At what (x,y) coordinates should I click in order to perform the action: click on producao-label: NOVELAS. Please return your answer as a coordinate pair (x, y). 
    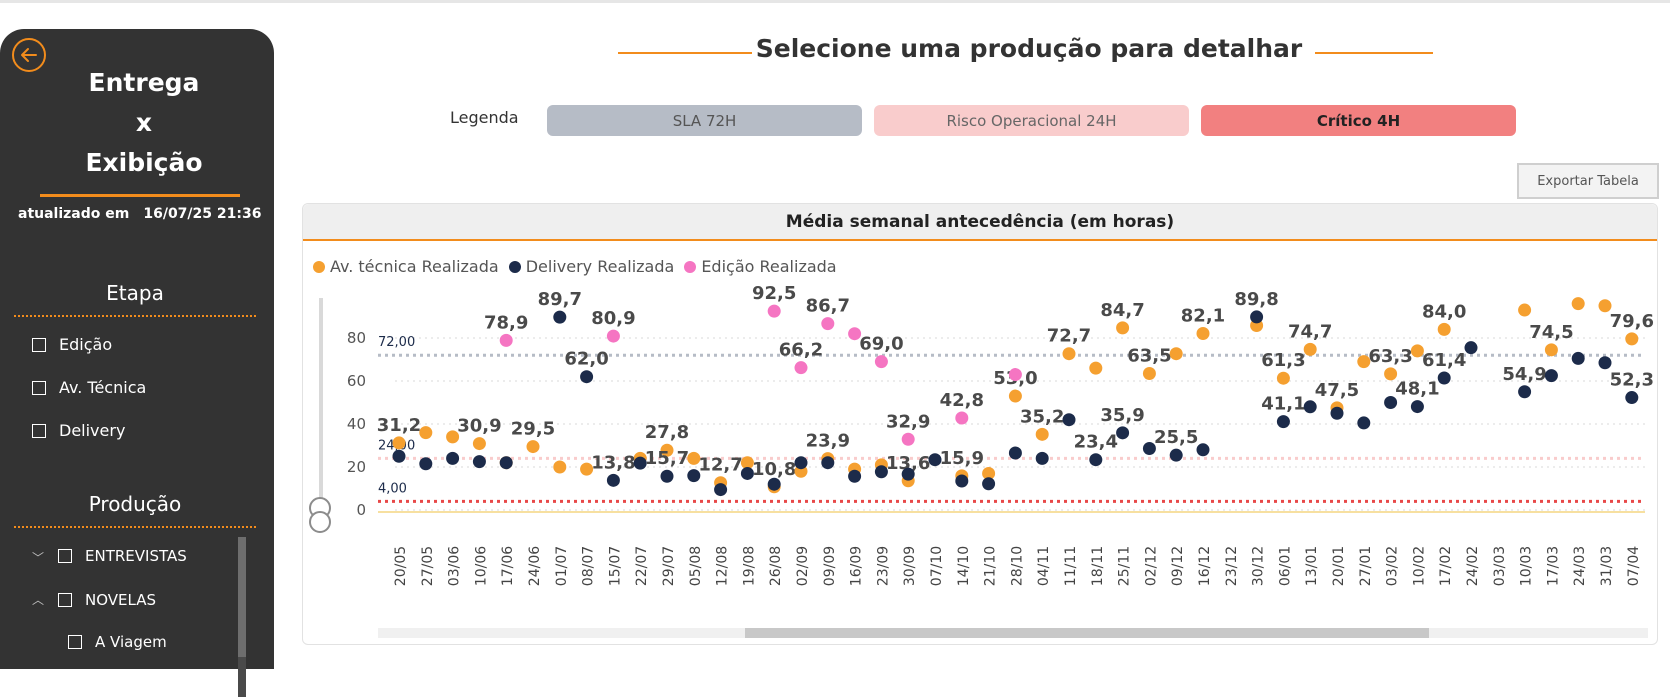
    Looking at the image, I should click on (120, 600).